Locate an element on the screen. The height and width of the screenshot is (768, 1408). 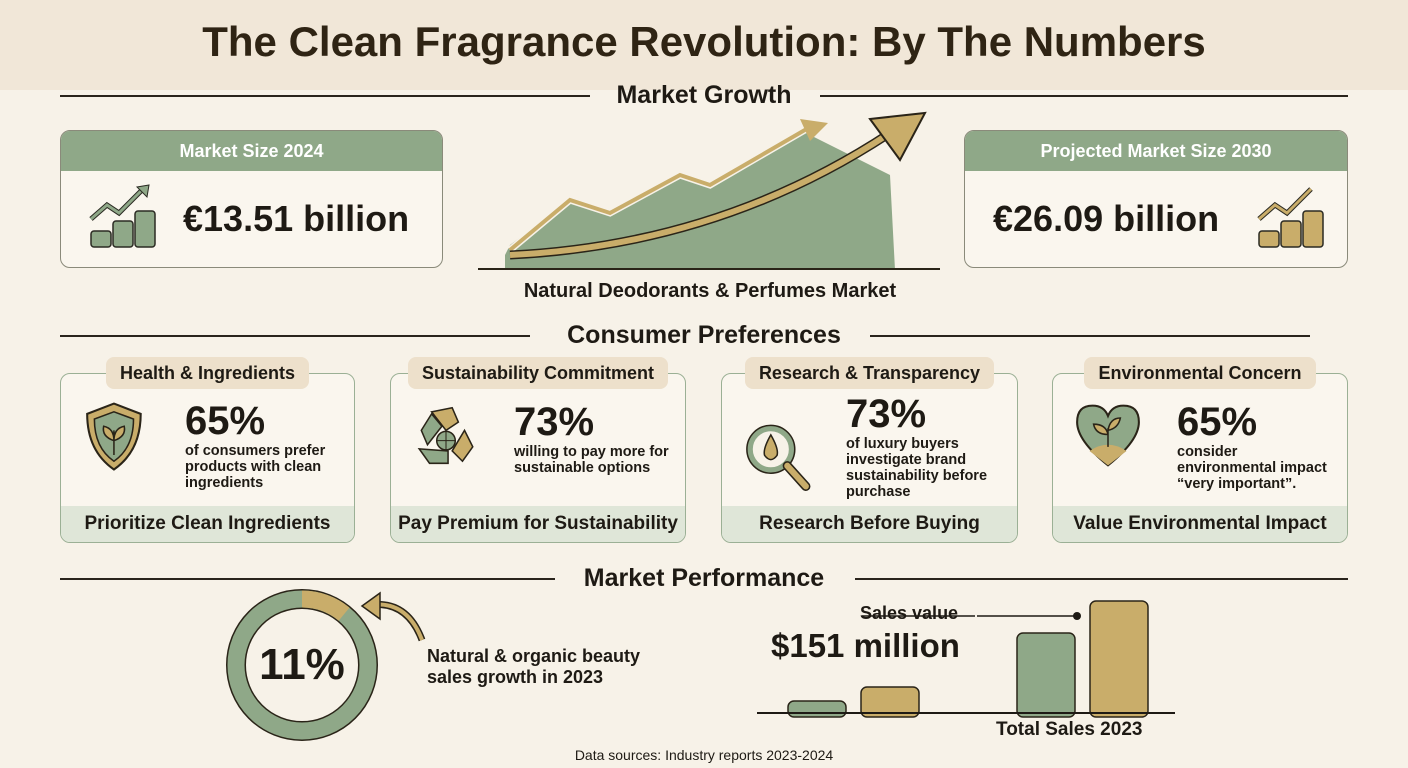
market-size-2024-value: €13.51 billion is located at coordinates (296, 218).